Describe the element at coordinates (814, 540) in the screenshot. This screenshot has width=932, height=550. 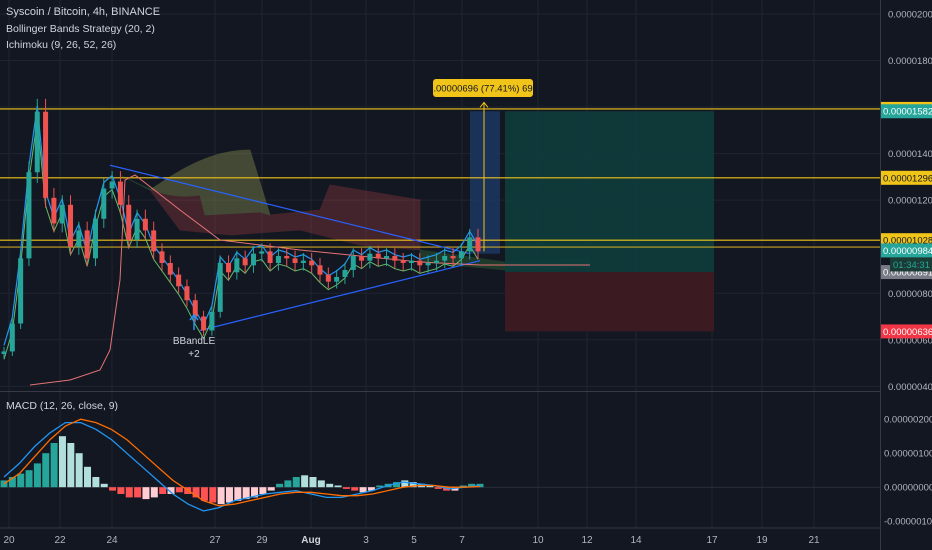
I see `time-tick-label: 21` at that location.